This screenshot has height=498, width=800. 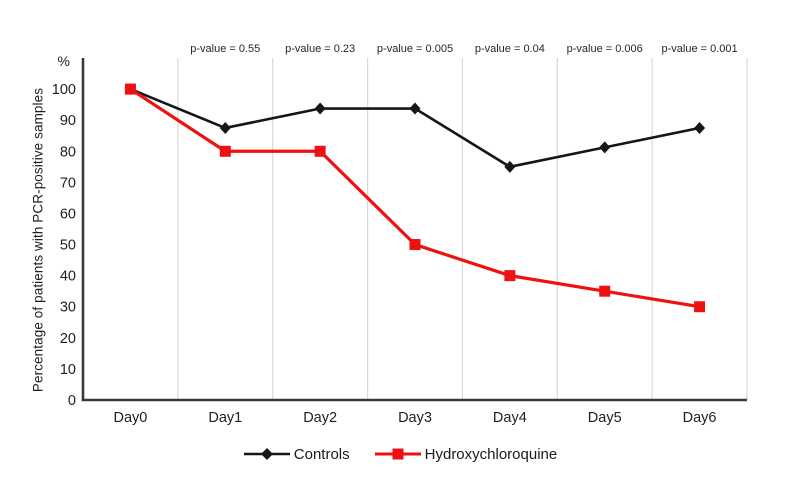 I want to click on legend-item-controls: Controls, so click(x=296, y=454).